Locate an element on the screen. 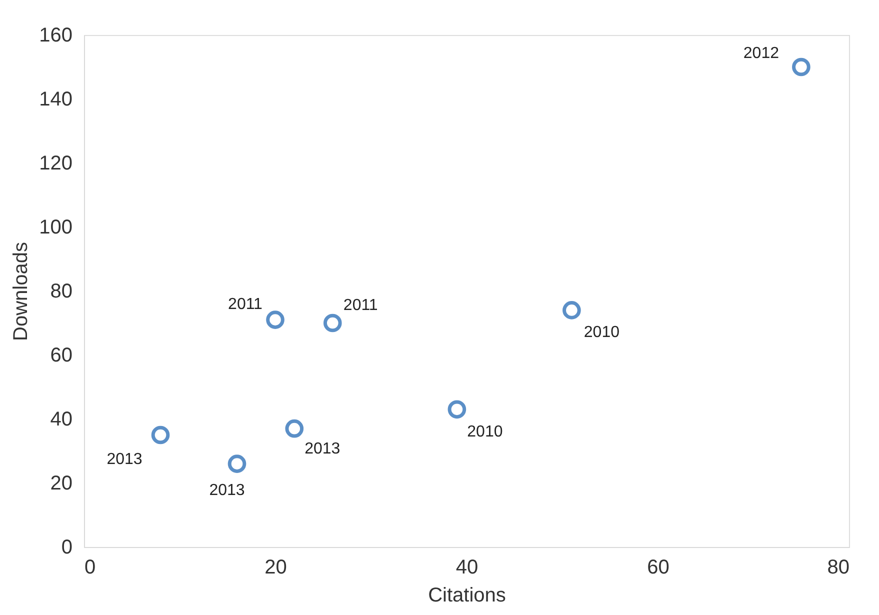 This screenshot has width=879, height=615. x-tick-label: 60 is located at coordinates (658, 567).